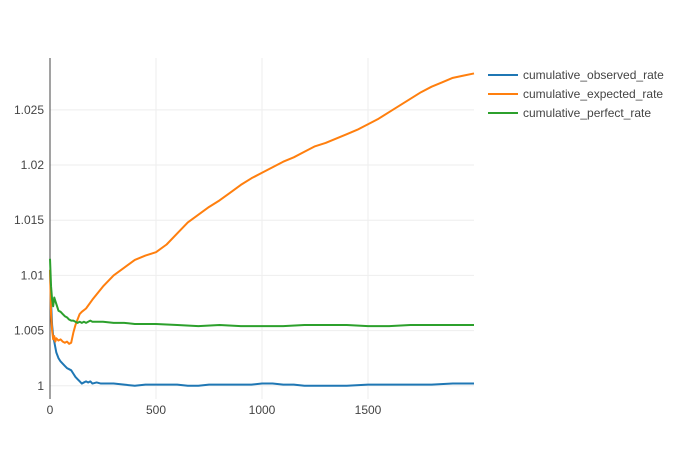 The width and height of the screenshot is (700, 450). Describe the element at coordinates (29, 110) in the screenshot. I see `y-tick-label: 1.025` at that location.